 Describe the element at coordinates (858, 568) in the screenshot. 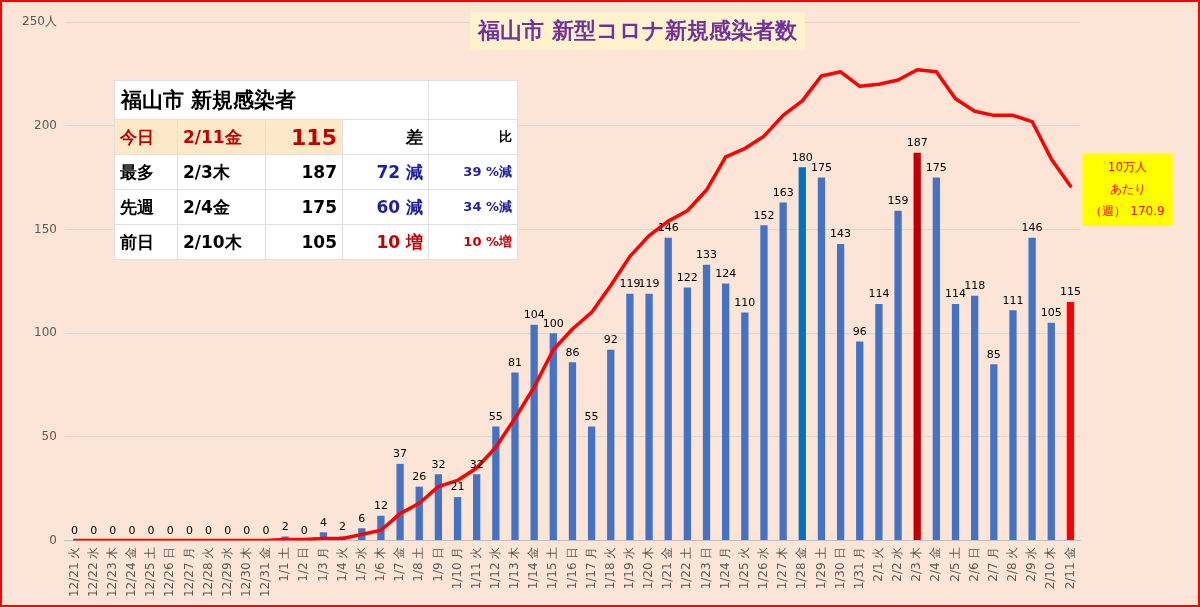

I see `x-tick-label: 1/31 月` at that location.